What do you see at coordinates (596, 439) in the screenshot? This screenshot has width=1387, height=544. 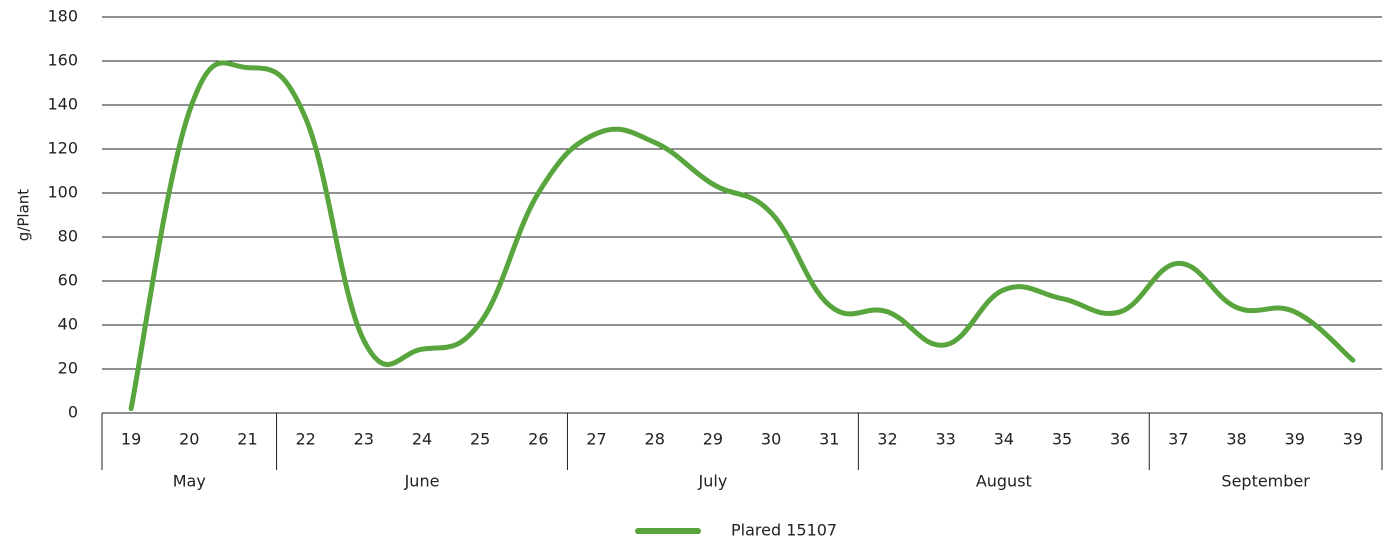 I see `x-tick-label: 27` at bounding box center [596, 439].